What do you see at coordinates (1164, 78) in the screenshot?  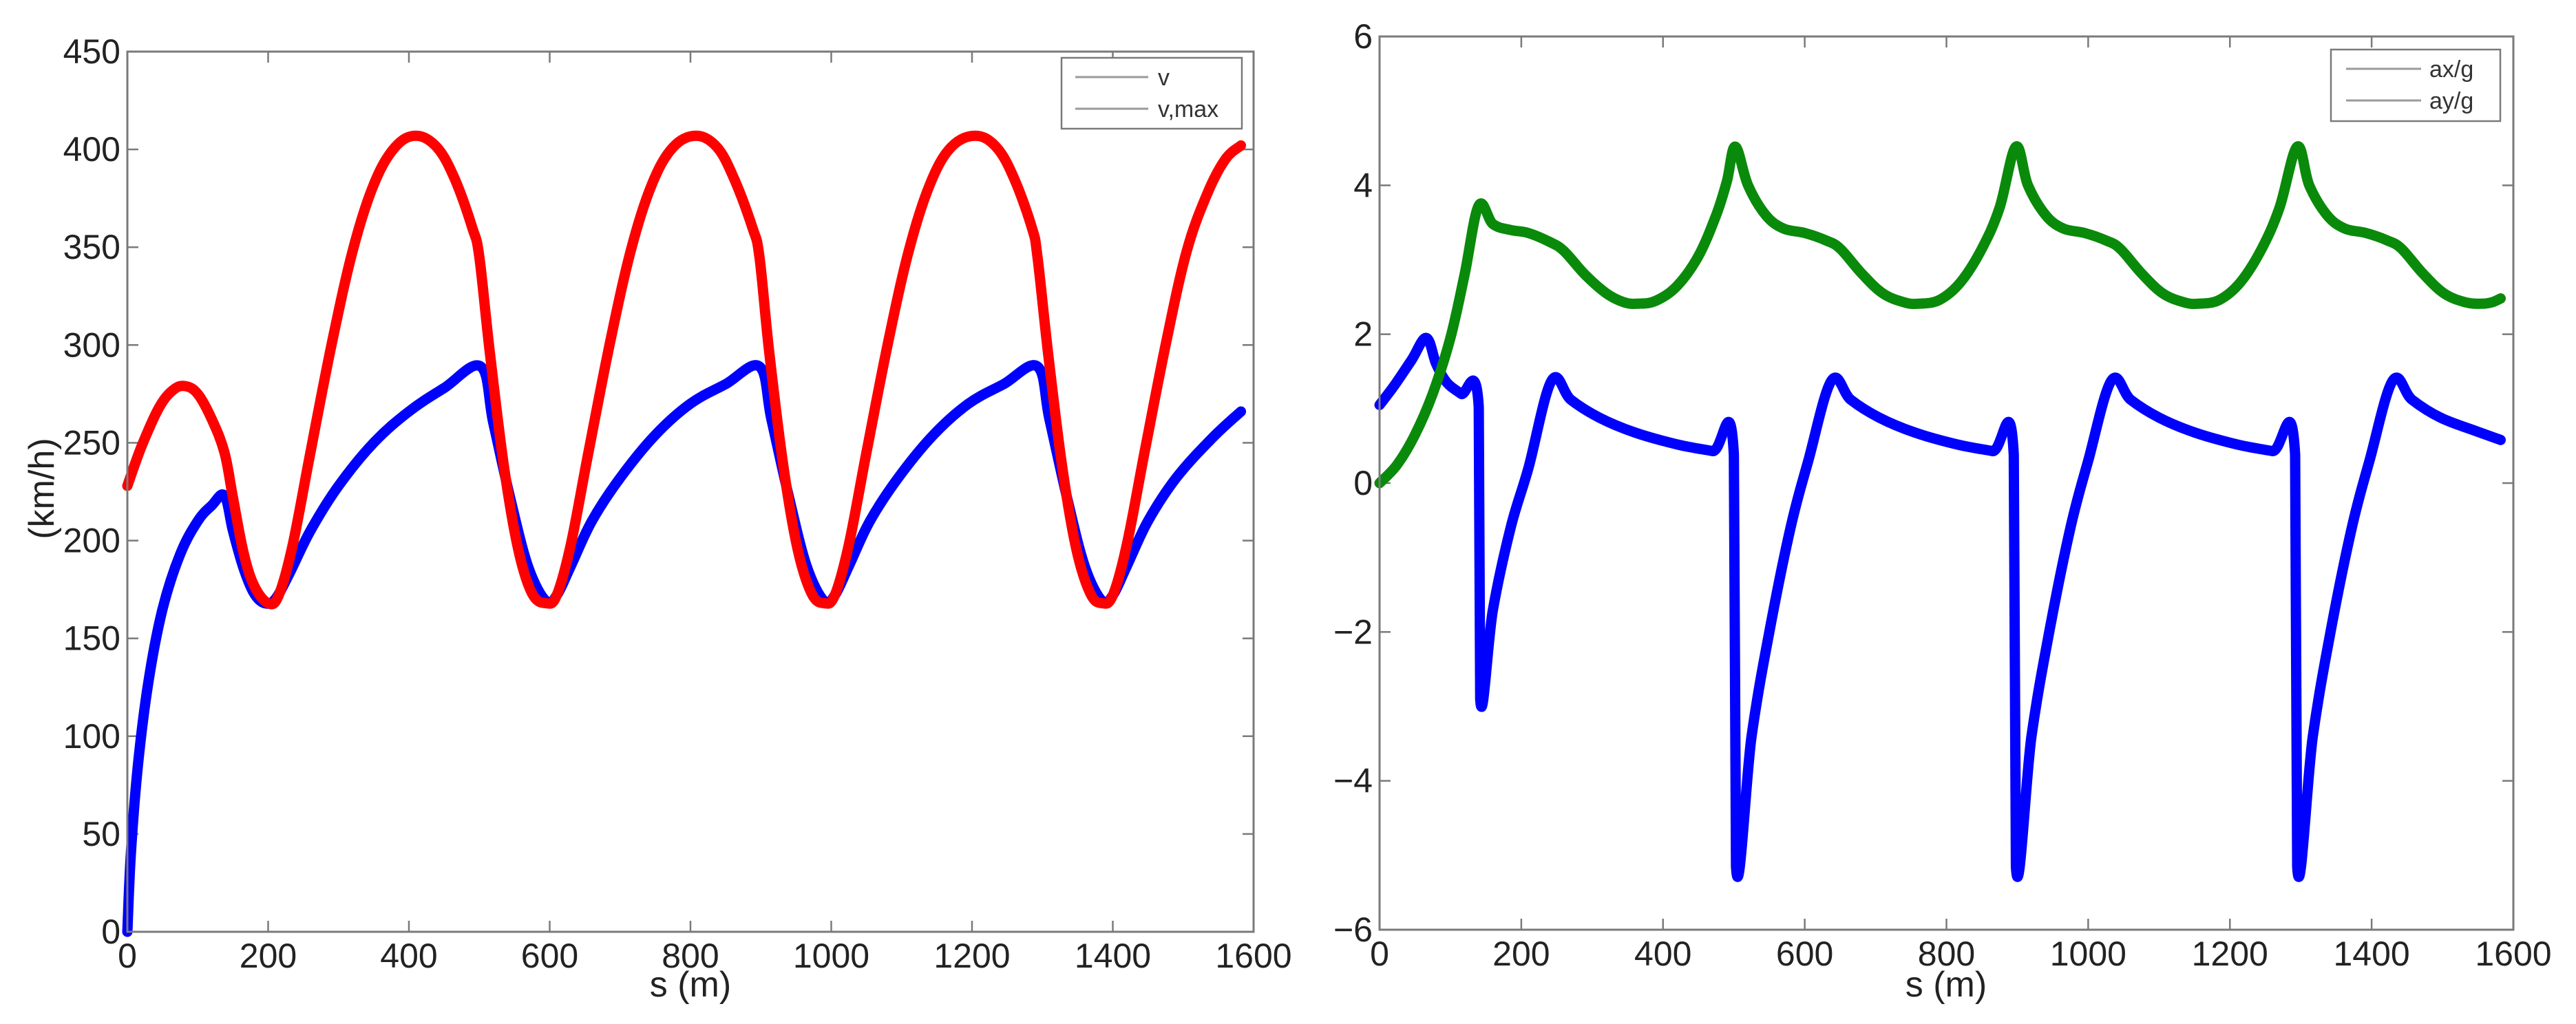 I see `legend-label-v: v` at bounding box center [1164, 78].